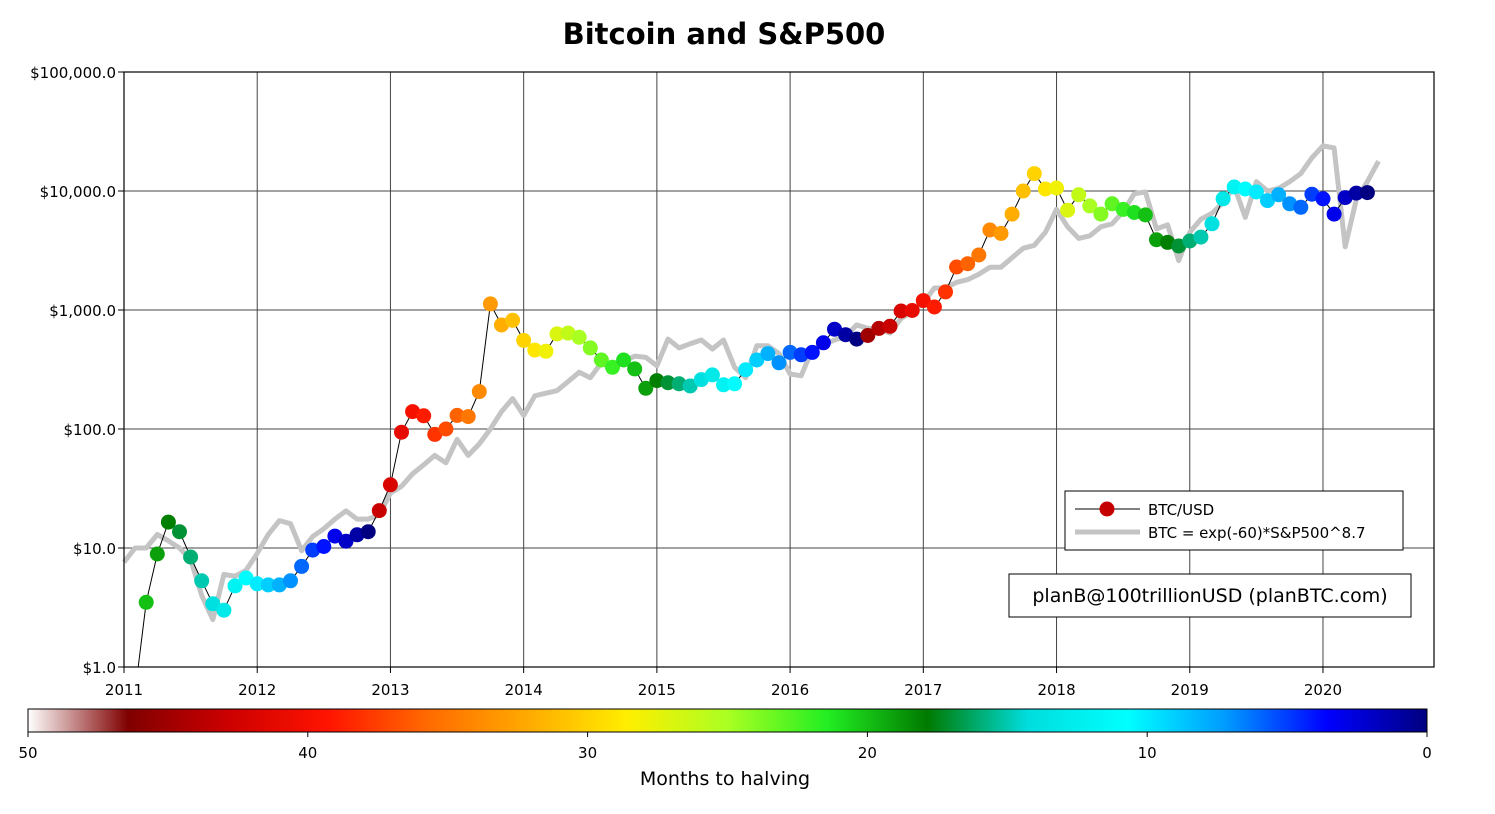  What do you see at coordinates (78, 192) in the screenshot?
I see `y-tick-label: $10,000.0` at bounding box center [78, 192].